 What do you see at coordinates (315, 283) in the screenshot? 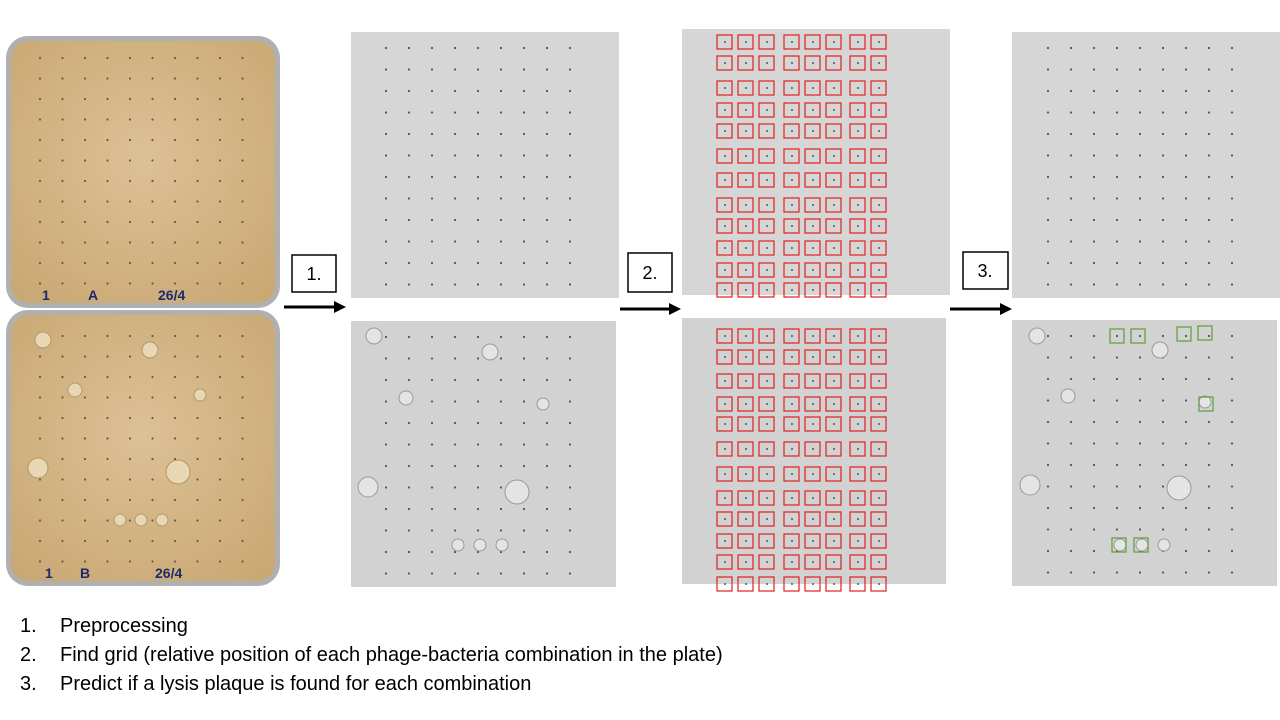
I see `step-arrow-1: 1.` at bounding box center [315, 283].